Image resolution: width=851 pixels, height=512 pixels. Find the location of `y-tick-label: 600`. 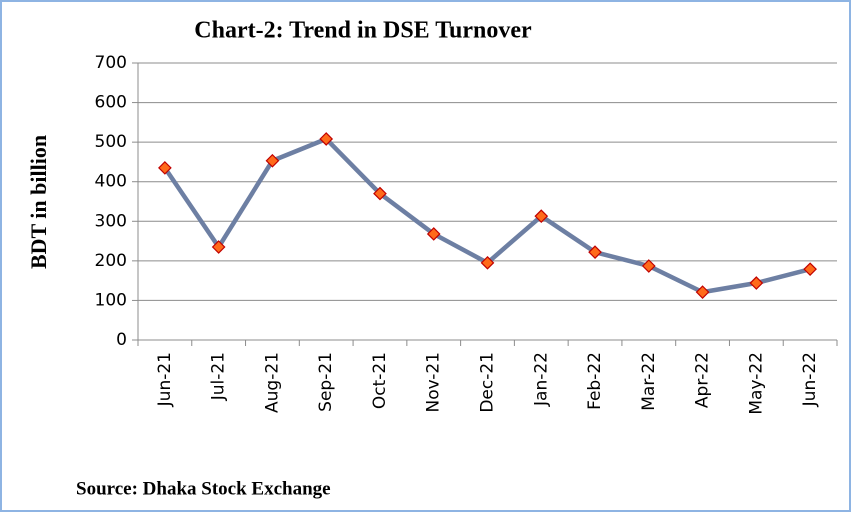

y-tick-label: 600 is located at coordinates (111, 103).